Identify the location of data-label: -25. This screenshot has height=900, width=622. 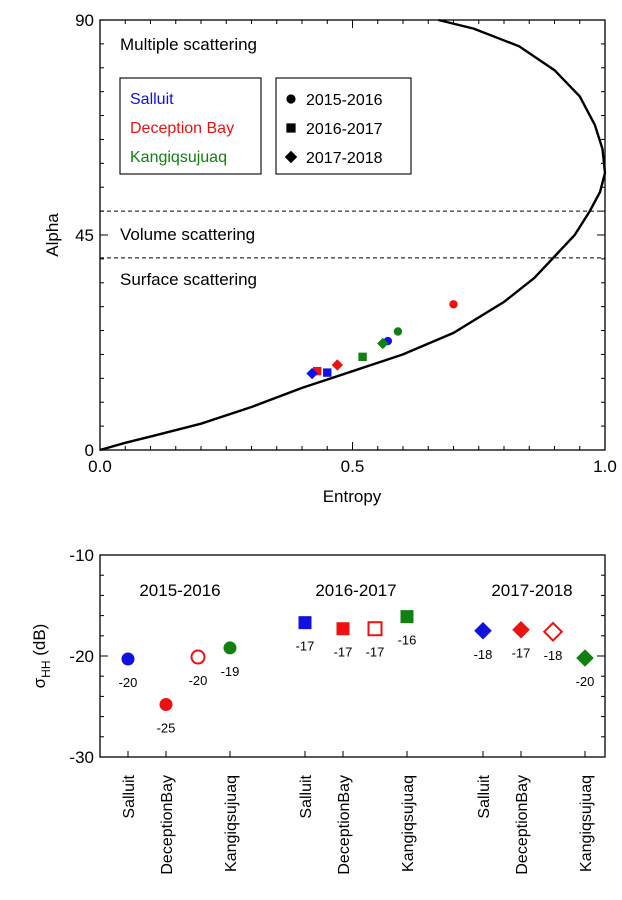
(166, 727).